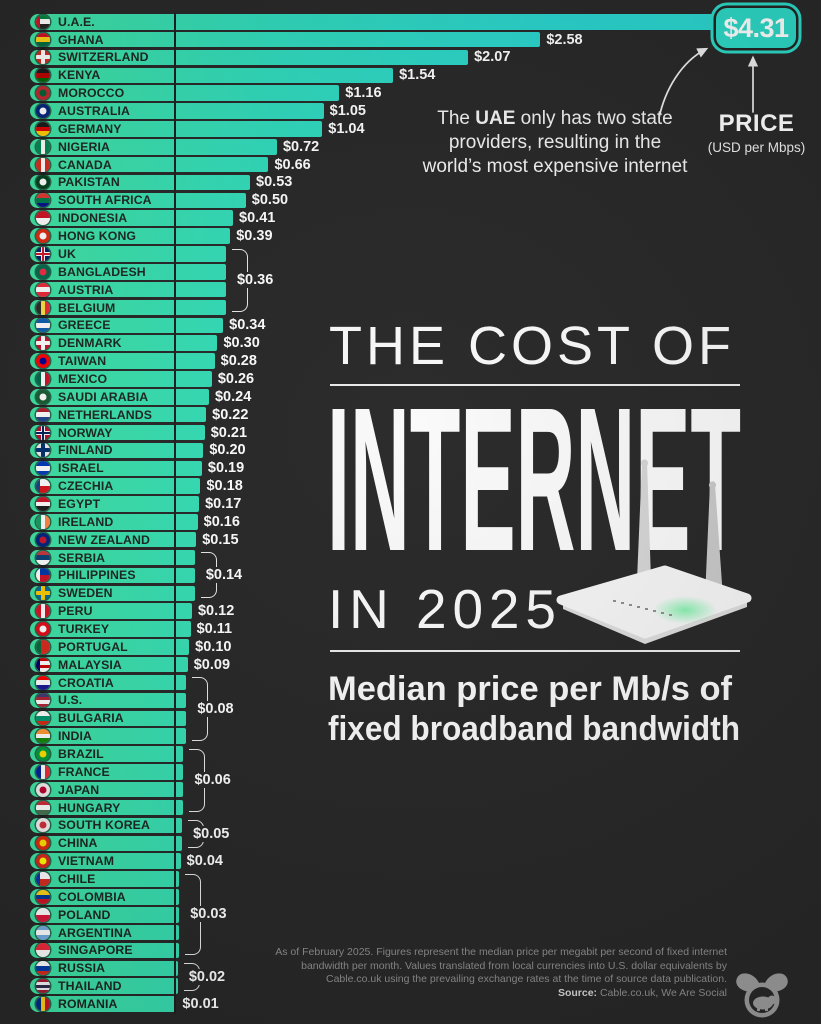  What do you see at coordinates (207, 976) in the screenshot?
I see `group-value-label: $0.02` at bounding box center [207, 976].